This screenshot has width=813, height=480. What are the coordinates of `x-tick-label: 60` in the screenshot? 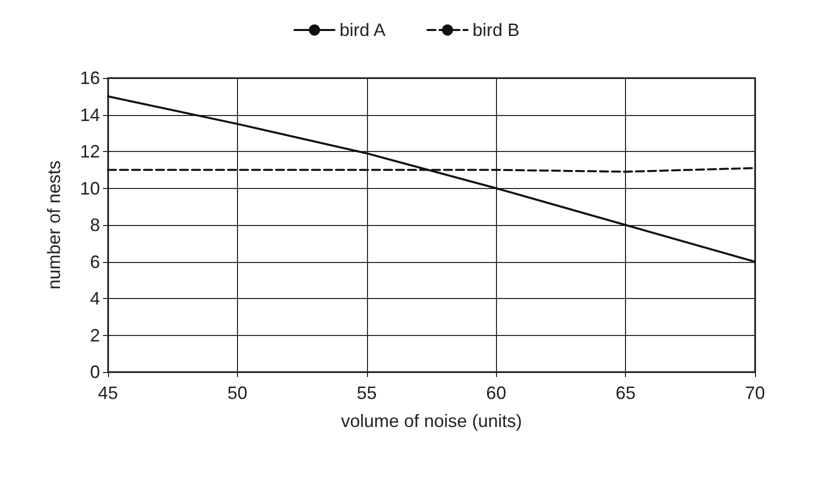 It's located at (496, 393).